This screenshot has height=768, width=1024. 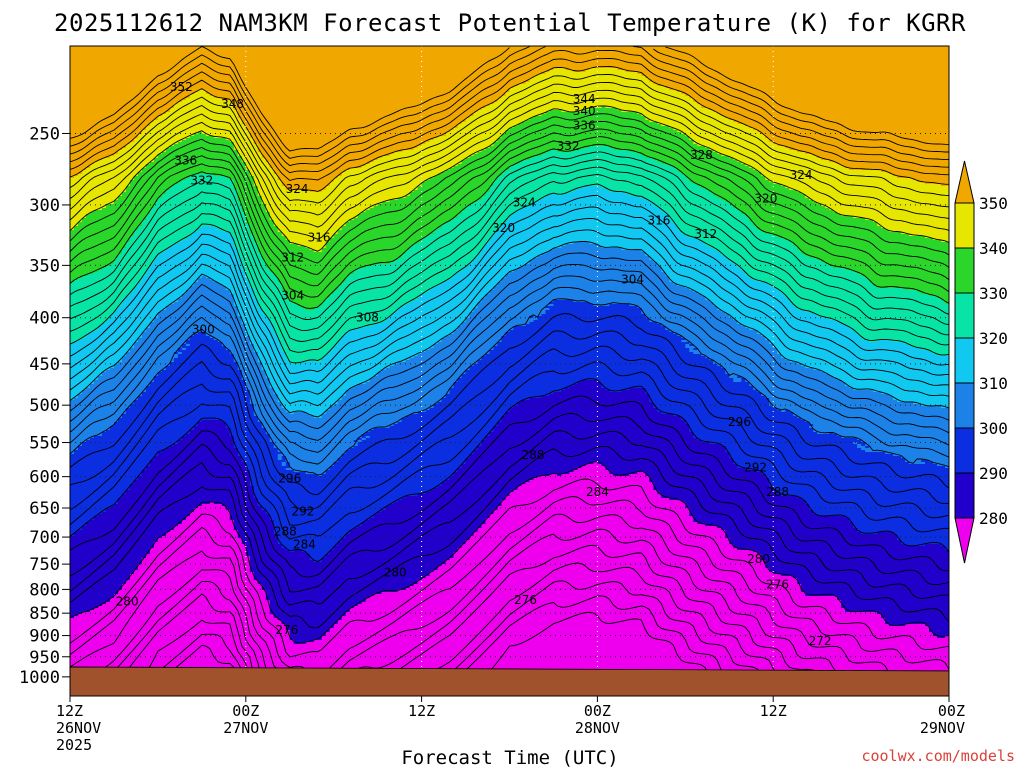 I want to click on surface-band, so click(x=509, y=681).